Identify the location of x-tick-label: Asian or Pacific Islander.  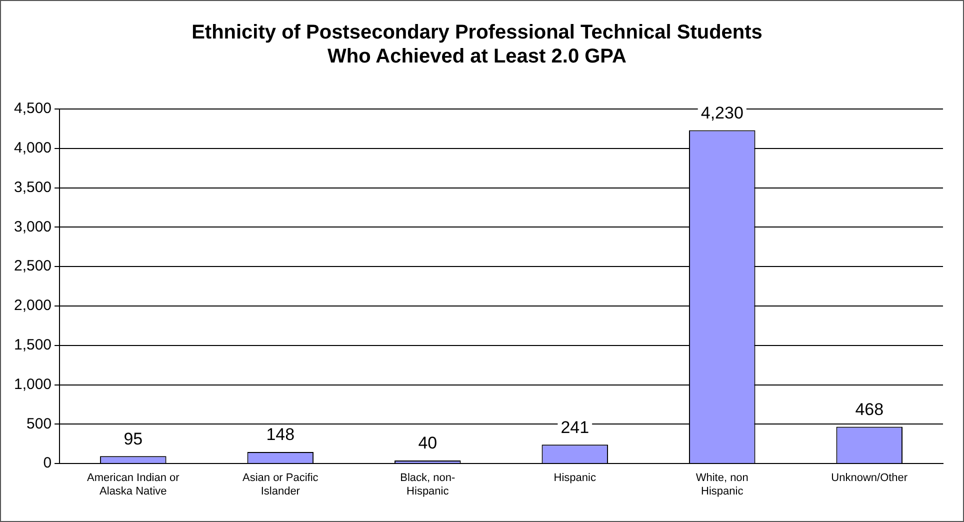
(280, 485).